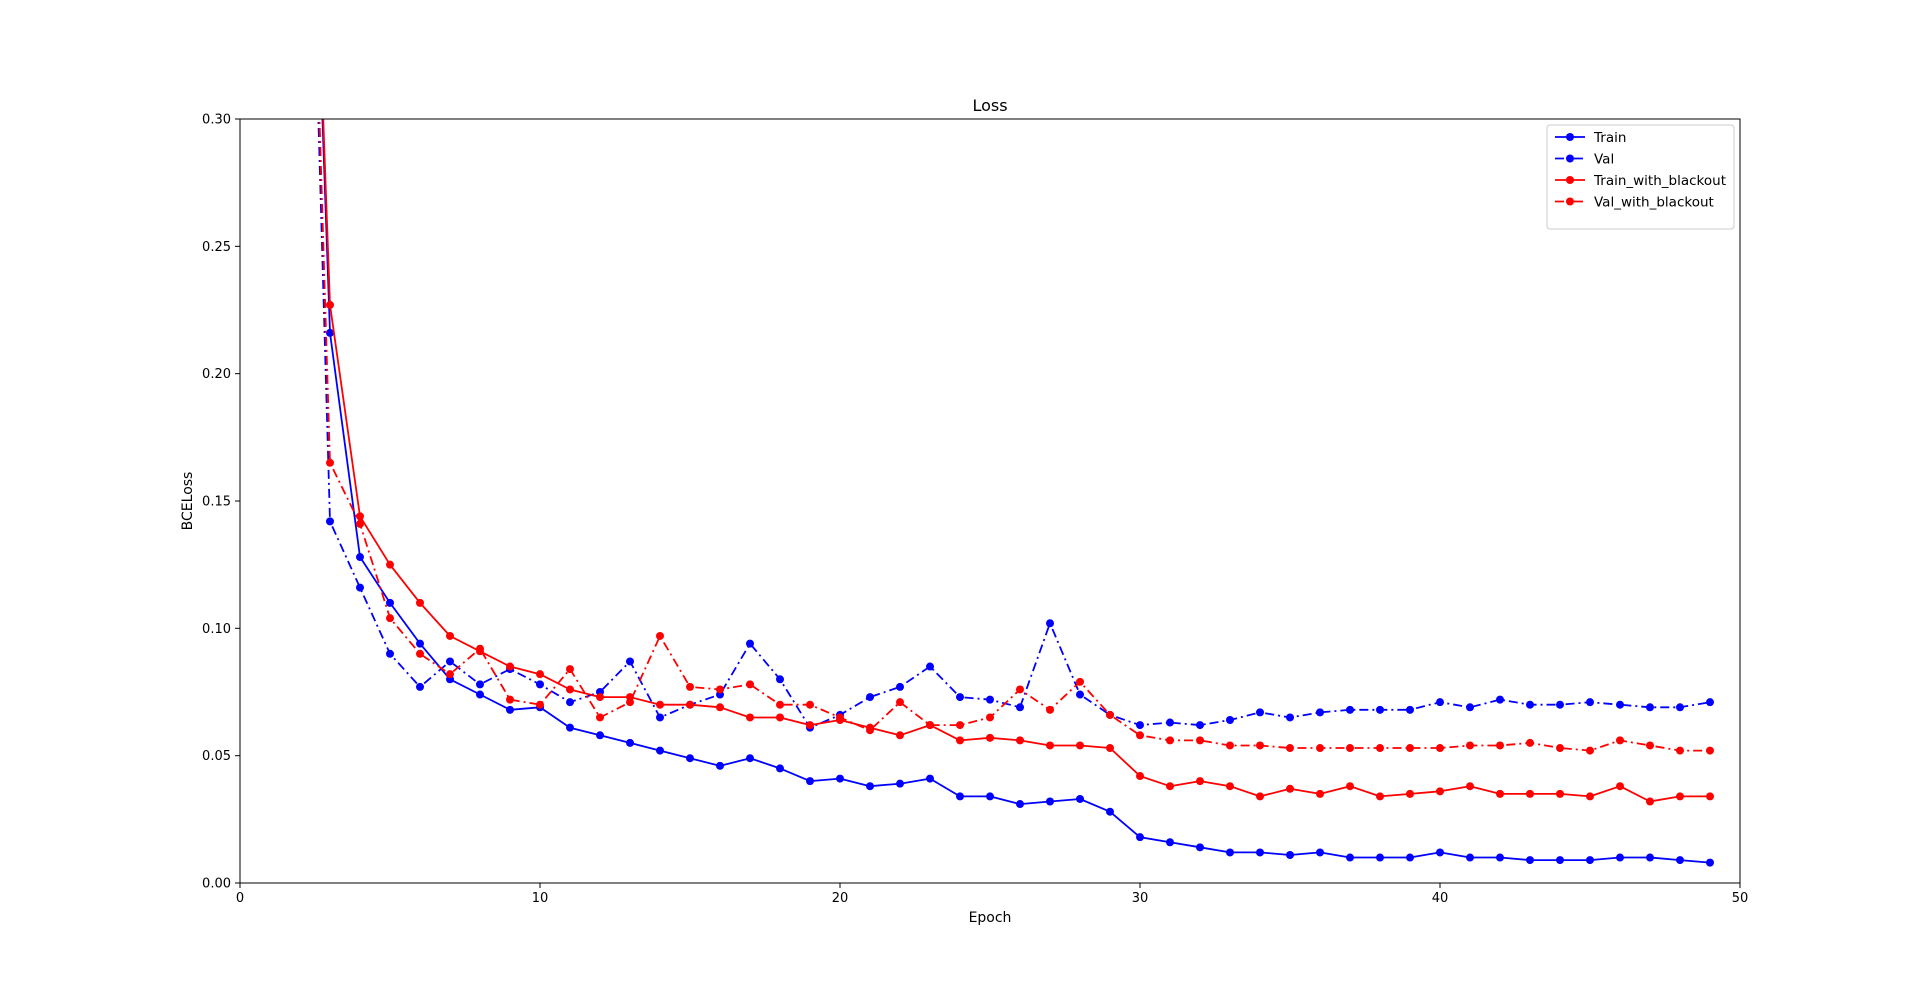  Describe the element at coordinates (216, 629) in the screenshot. I see `y-tick-label: 0.10` at that location.